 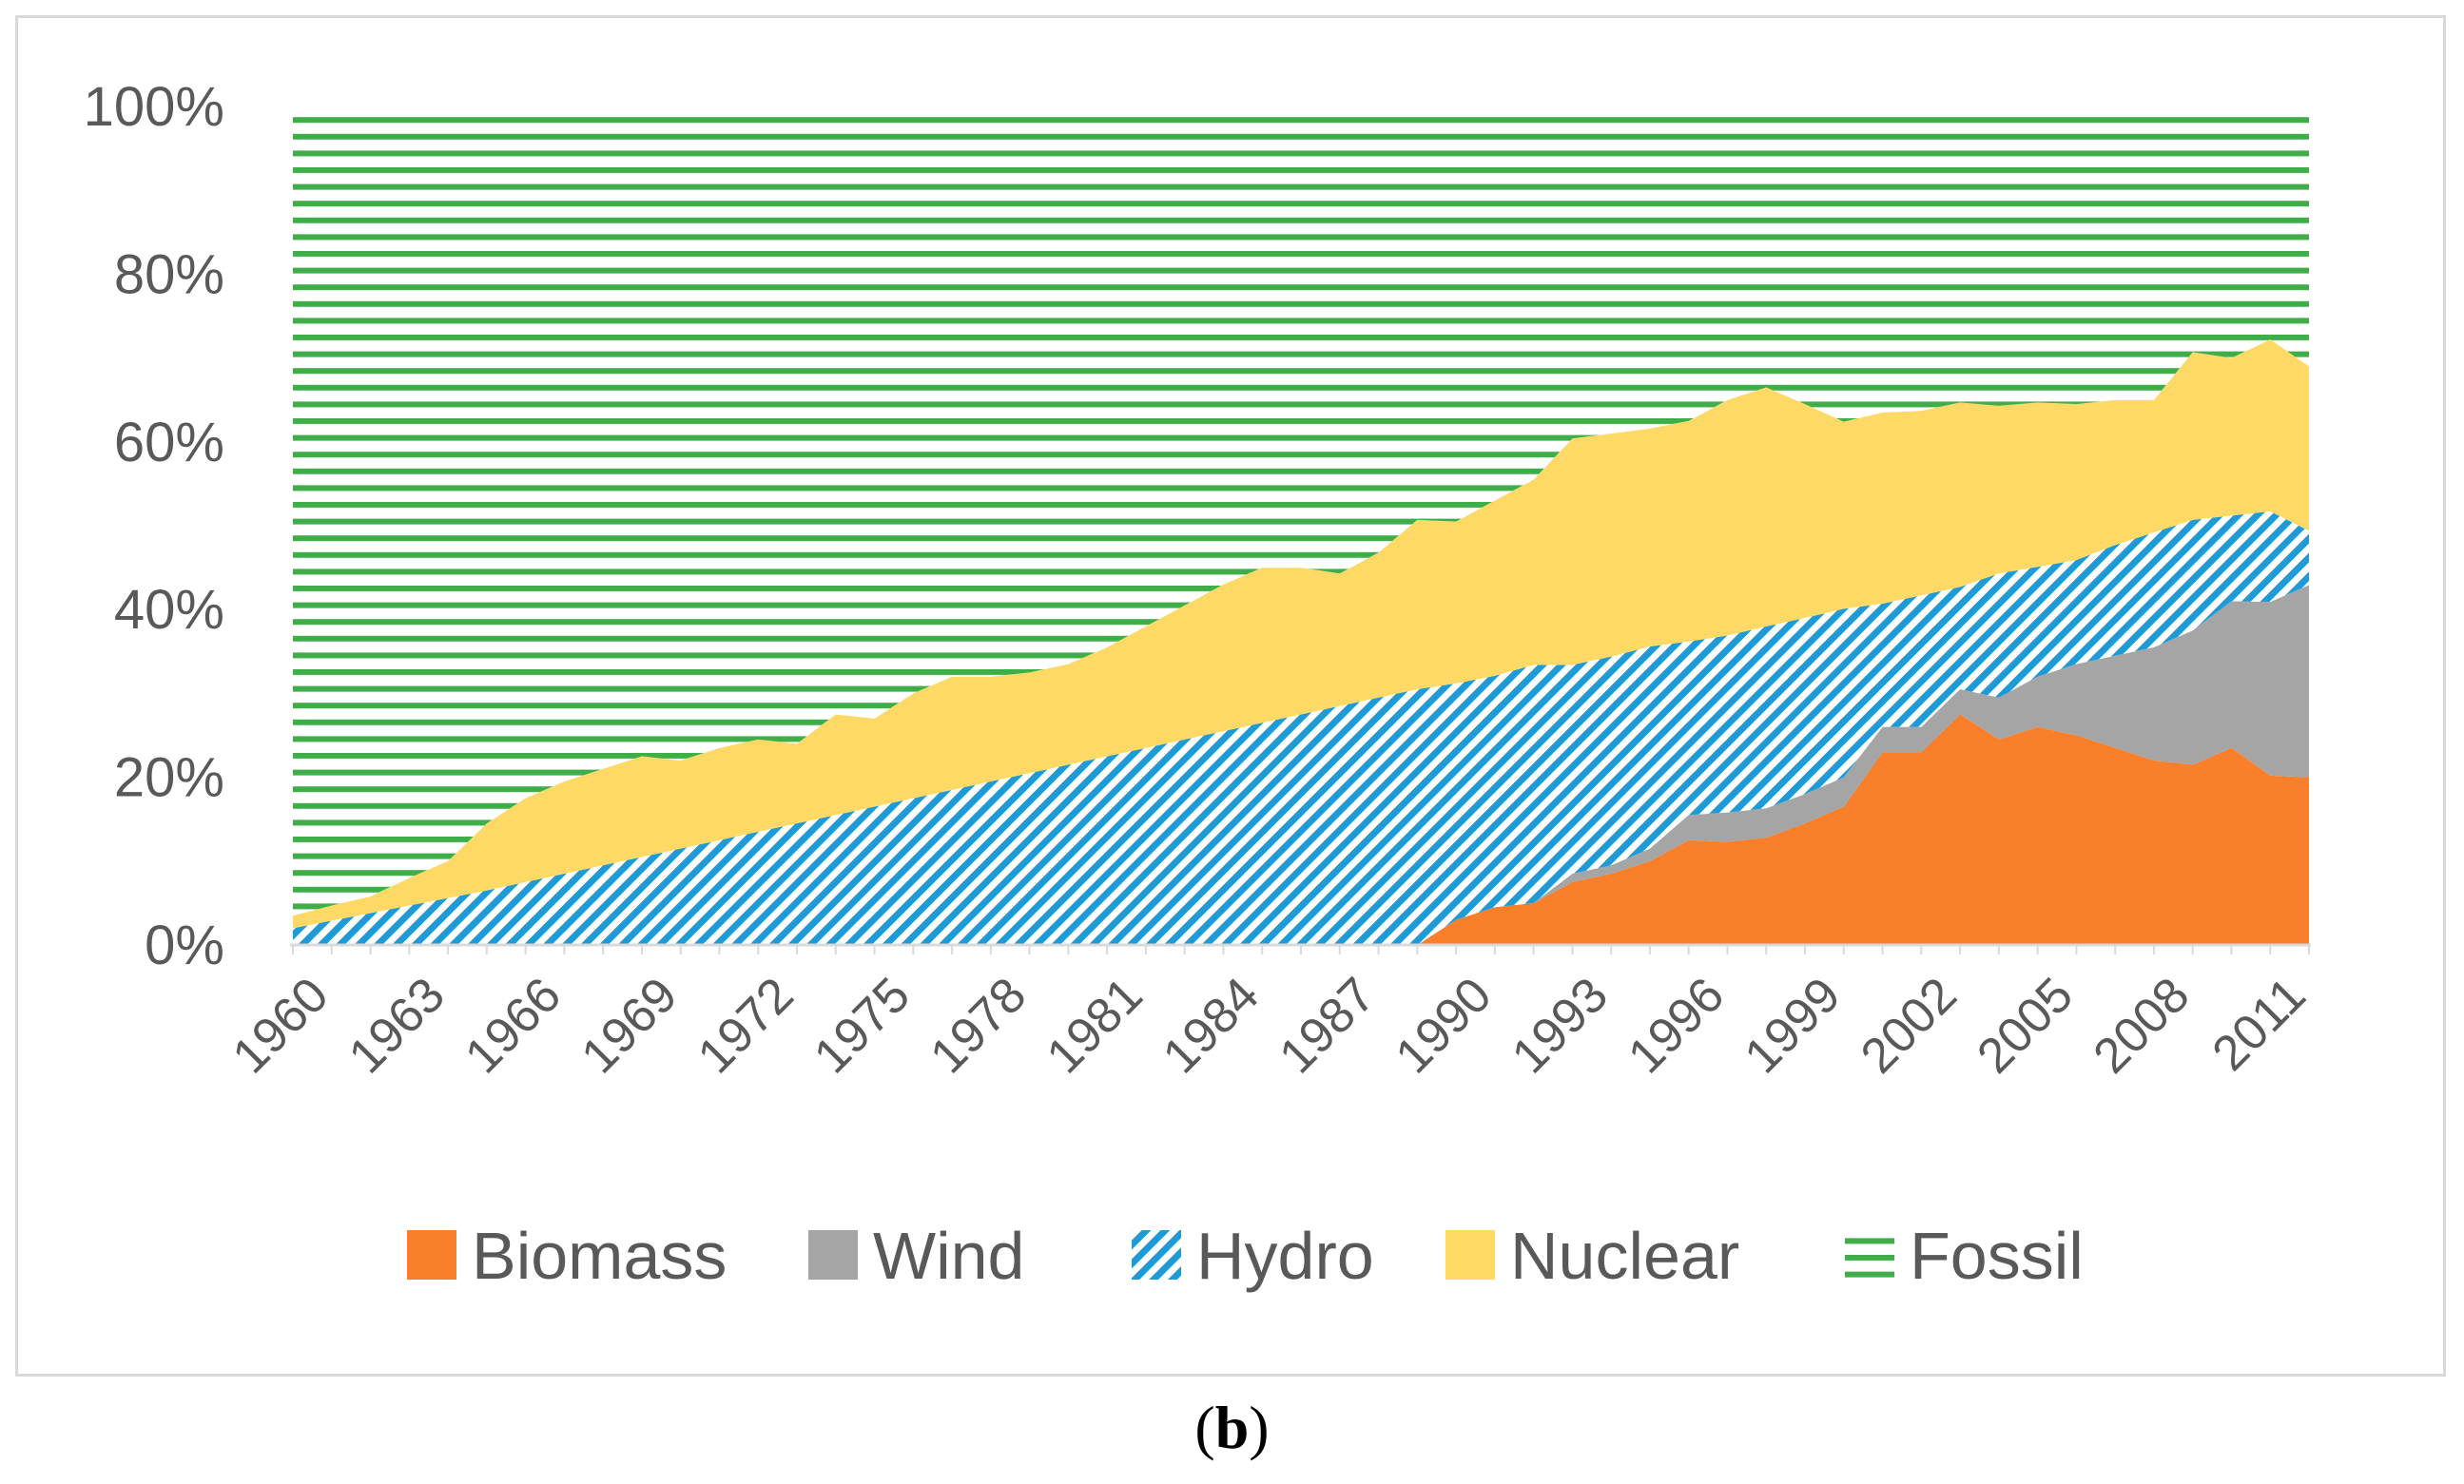 I want to click on legend-item-fossil: Fossil, so click(x=1965, y=1256).